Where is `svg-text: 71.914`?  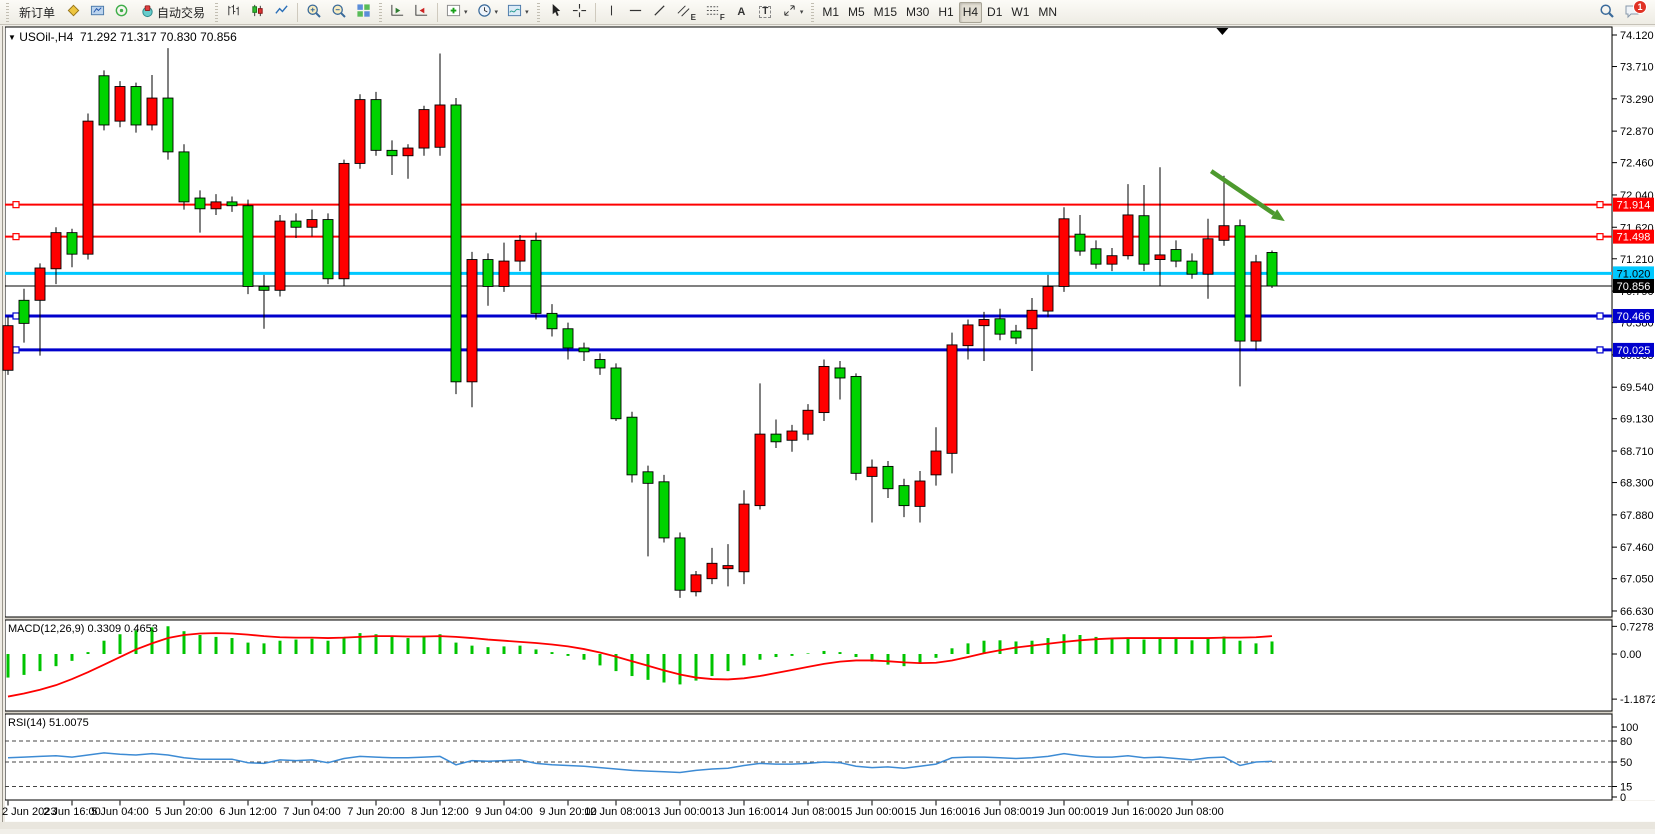
svg-text: 71.914 is located at coordinates (1634, 206).